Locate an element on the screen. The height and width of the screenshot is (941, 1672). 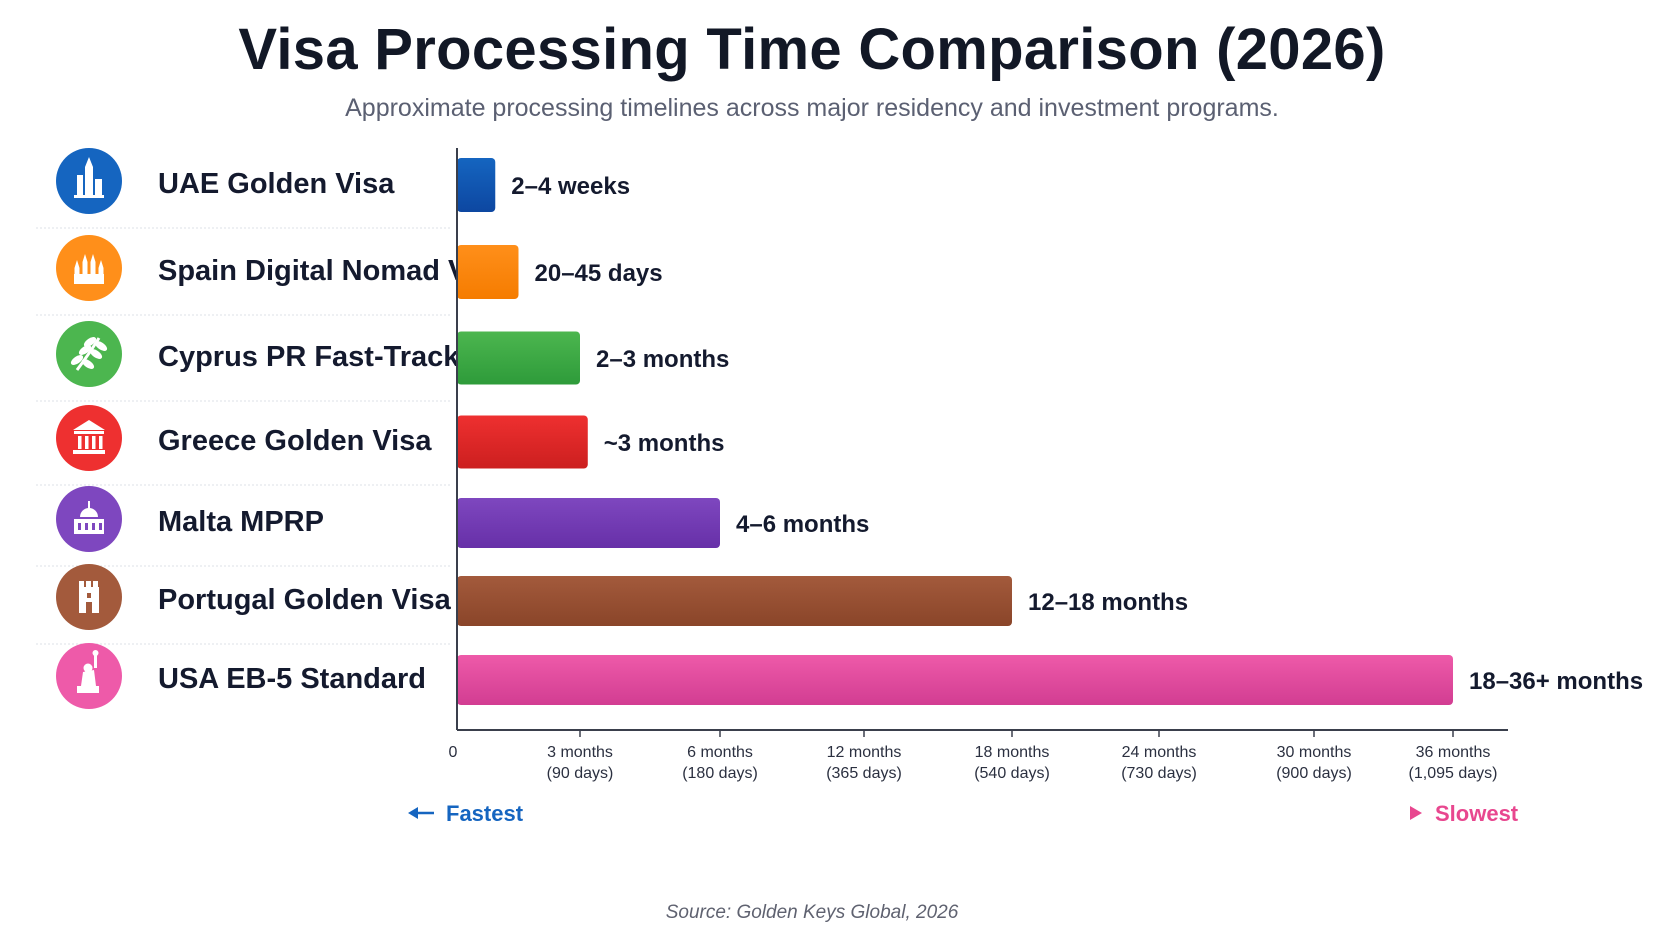
bar-value-label: ~3 months is located at coordinates (664, 443).